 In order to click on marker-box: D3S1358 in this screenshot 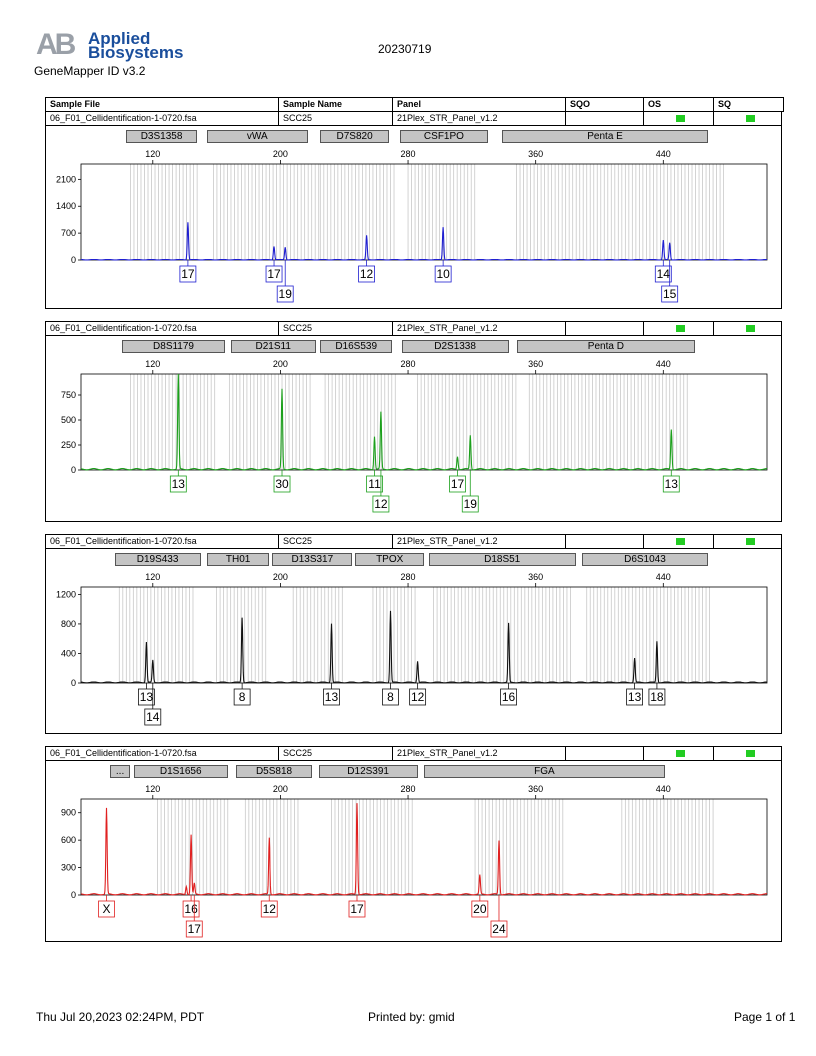, I will do `click(161, 136)`.